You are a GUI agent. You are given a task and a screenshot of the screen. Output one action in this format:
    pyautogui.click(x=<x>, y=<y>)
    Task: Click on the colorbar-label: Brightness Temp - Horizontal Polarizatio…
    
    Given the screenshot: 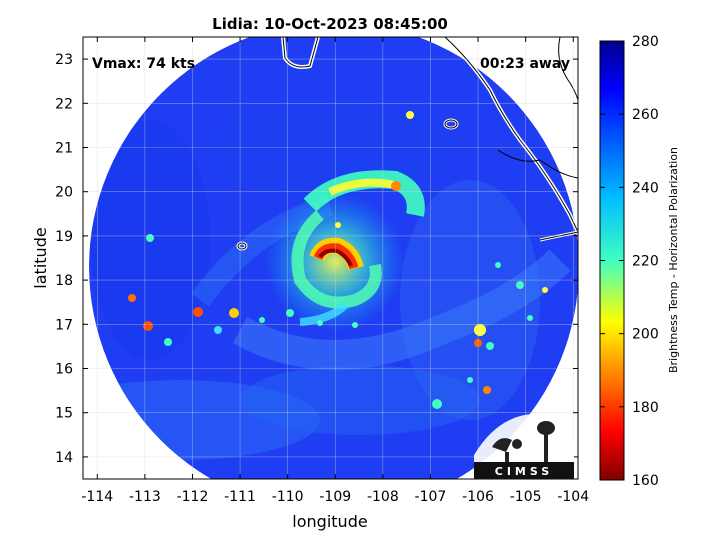 What is the action you would take?
    pyautogui.click(x=673, y=260)
    